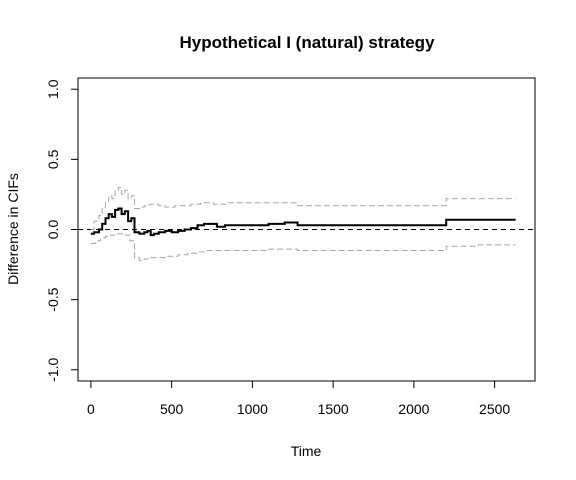 The width and height of the screenshot is (576, 480). What do you see at coordinates (303, 222) in the screenshot?
I see `estimate-line` at bounding box center [303, 222].